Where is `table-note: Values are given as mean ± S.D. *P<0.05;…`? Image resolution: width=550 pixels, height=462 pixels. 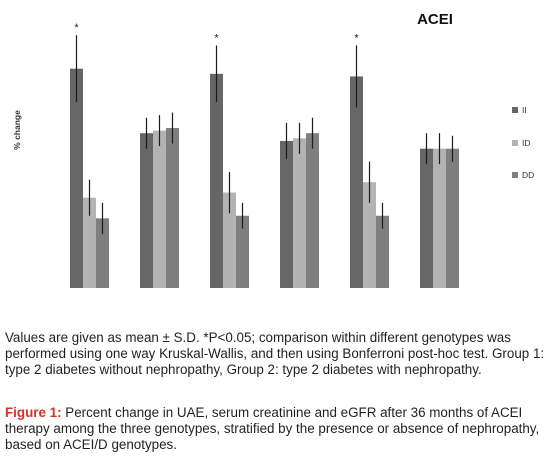 table-note: Values are given as mean ± S.D. *P<0.05;… is located at coordinates (275, 353).